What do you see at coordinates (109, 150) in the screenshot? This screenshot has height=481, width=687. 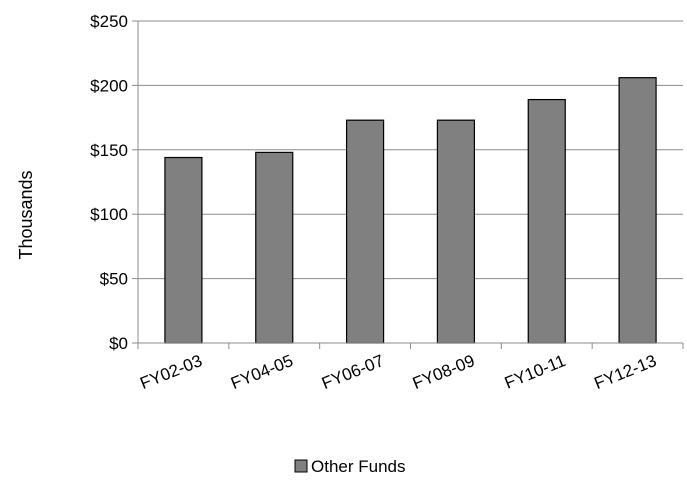 I see `y-tick-label: $150` at bounding box center [109, 150].